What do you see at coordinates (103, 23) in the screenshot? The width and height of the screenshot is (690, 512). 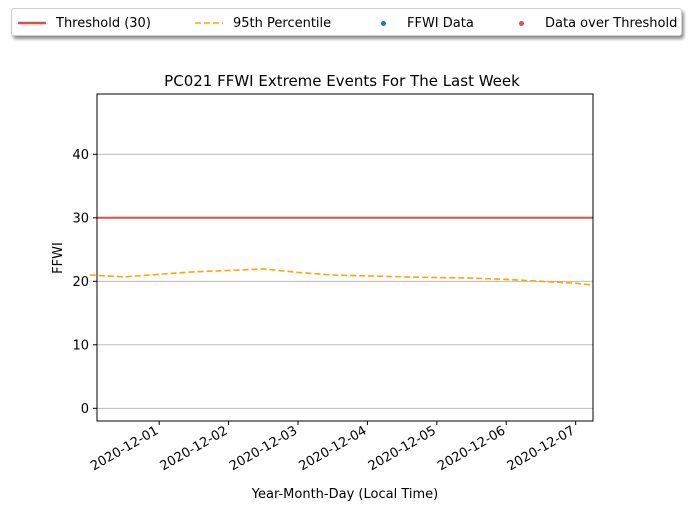 I see `legend-label-threshold: Threshold (30)` at bounding box center [103, 23].